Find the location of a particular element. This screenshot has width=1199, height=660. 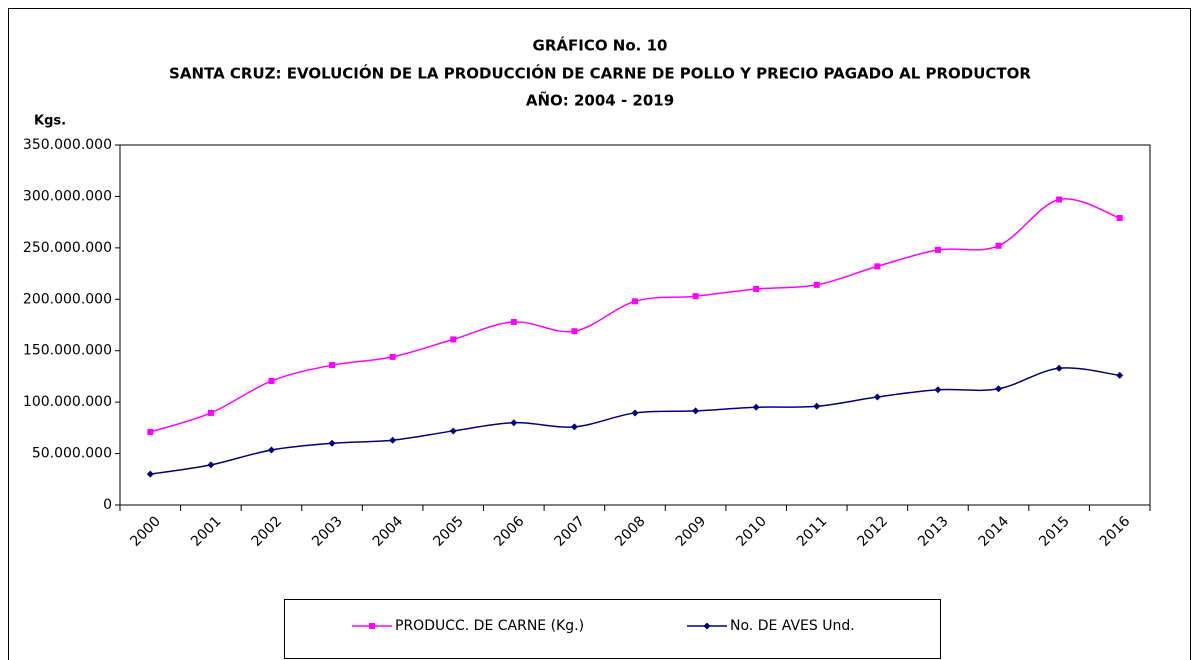

line is located at coordinates (635, 421).